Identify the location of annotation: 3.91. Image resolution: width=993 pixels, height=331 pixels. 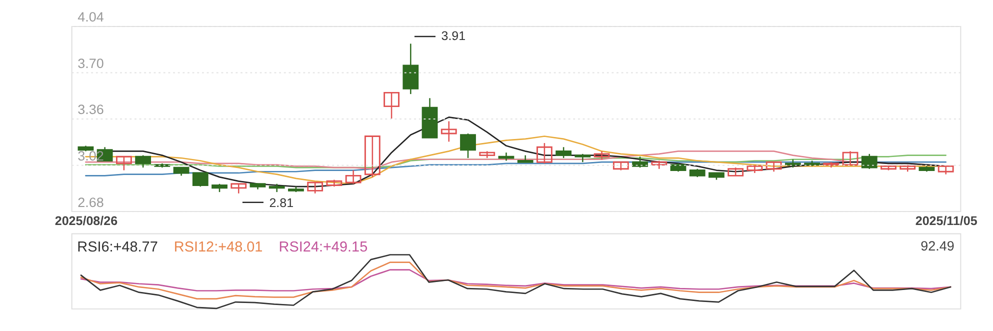
(453, 35).